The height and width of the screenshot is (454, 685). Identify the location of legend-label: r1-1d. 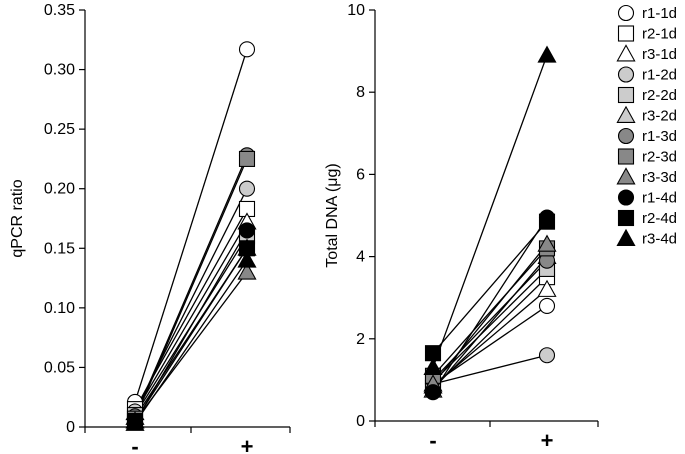
(659, 13).